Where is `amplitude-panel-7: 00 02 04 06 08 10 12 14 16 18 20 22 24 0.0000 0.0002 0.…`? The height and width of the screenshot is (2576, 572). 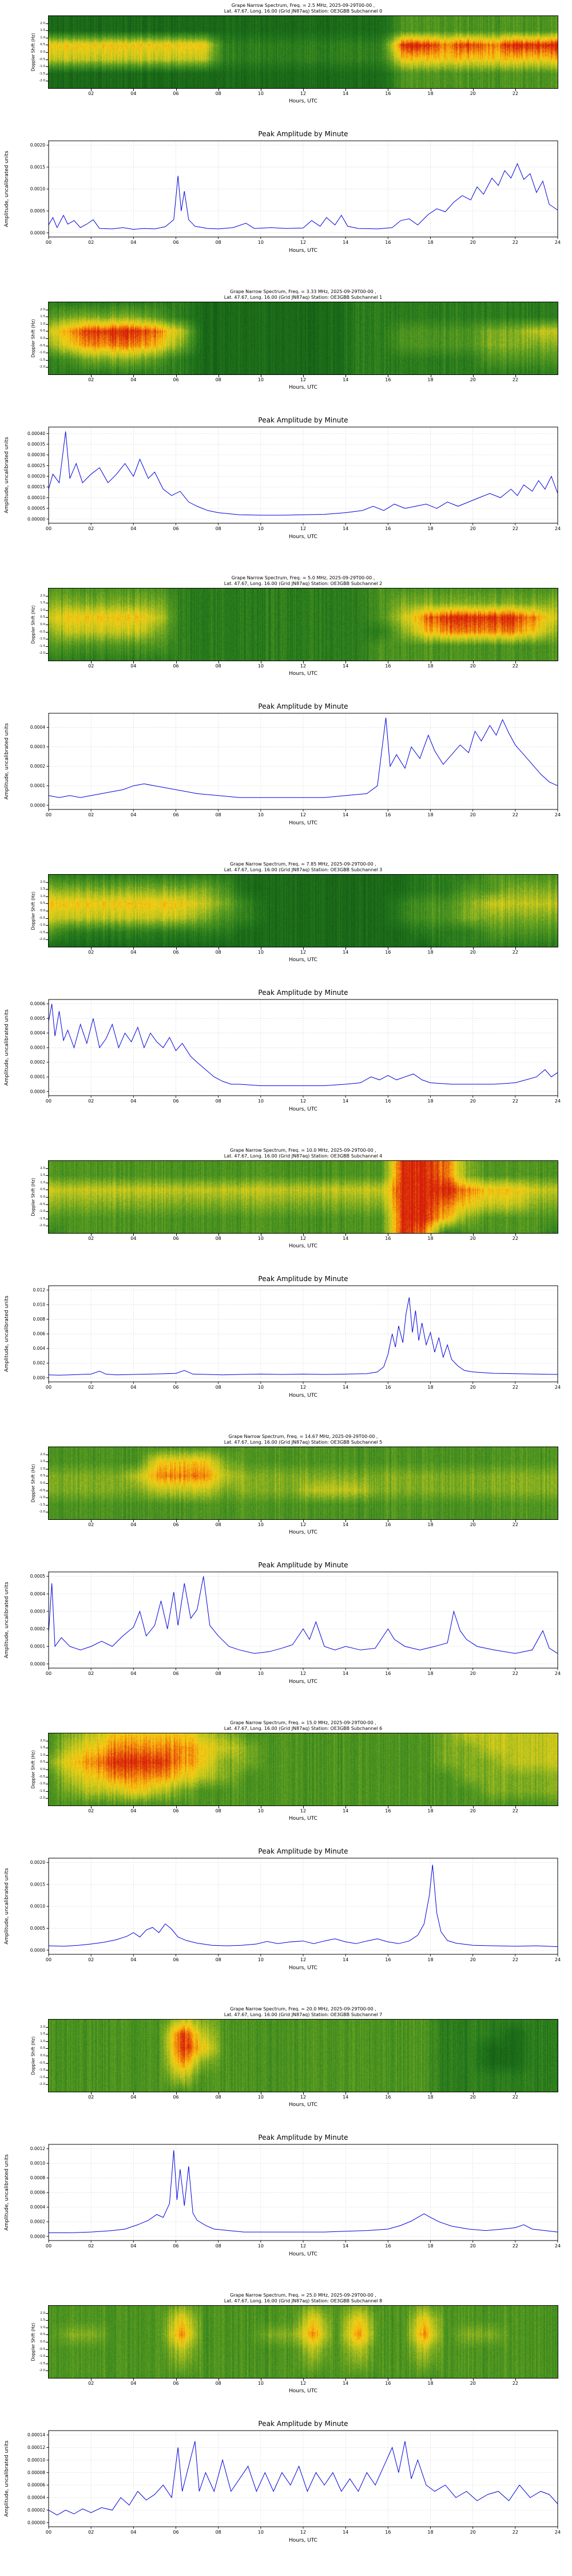 amplitude-panel-7: 00 02 04 06 08 10 12 14 16 18 20 22 24 0.0000 0.0002 0.… is located at coordinates (286, 2207).